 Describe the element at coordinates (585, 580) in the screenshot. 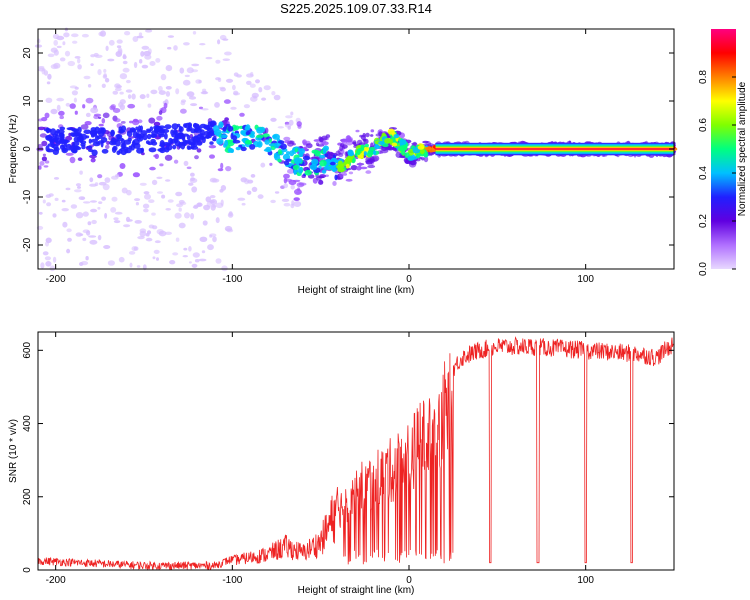

I see `snr-x-tick-label: 100` at that location.